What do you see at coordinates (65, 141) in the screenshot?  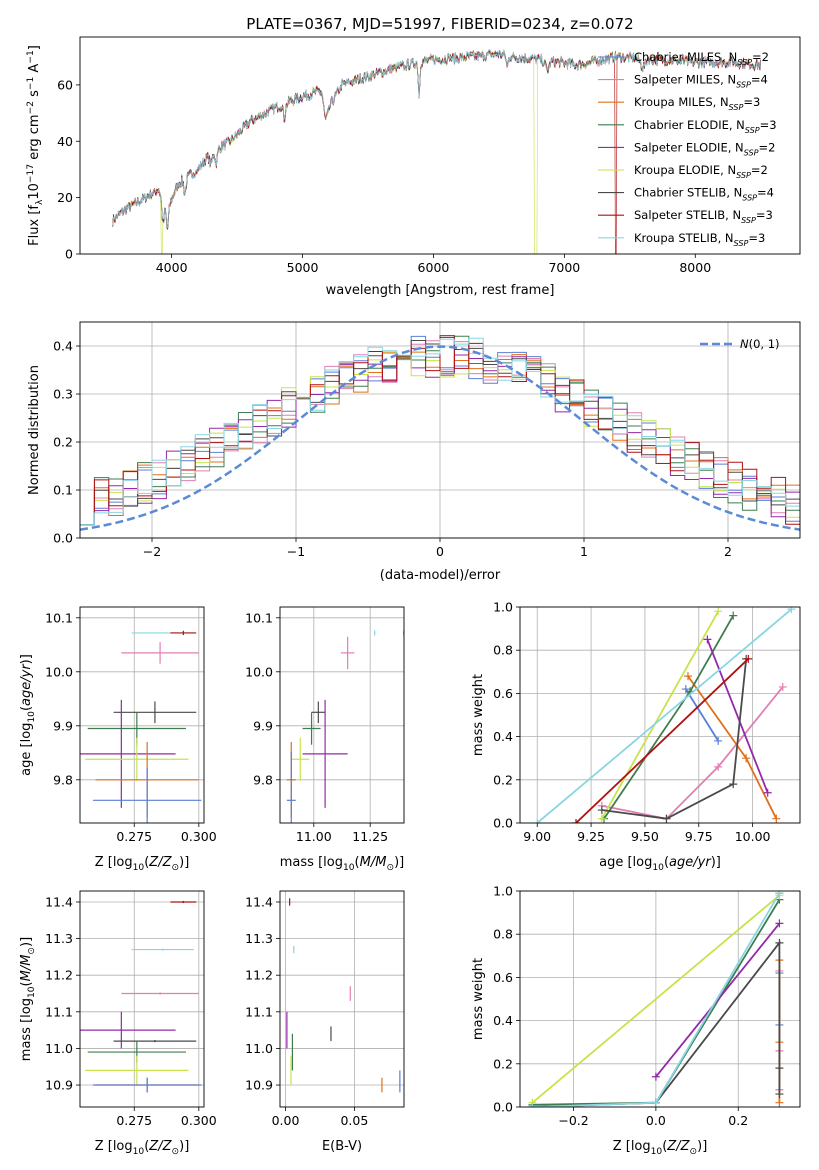 I see `y-tick-label: 40` at bounding box center [65, 141].